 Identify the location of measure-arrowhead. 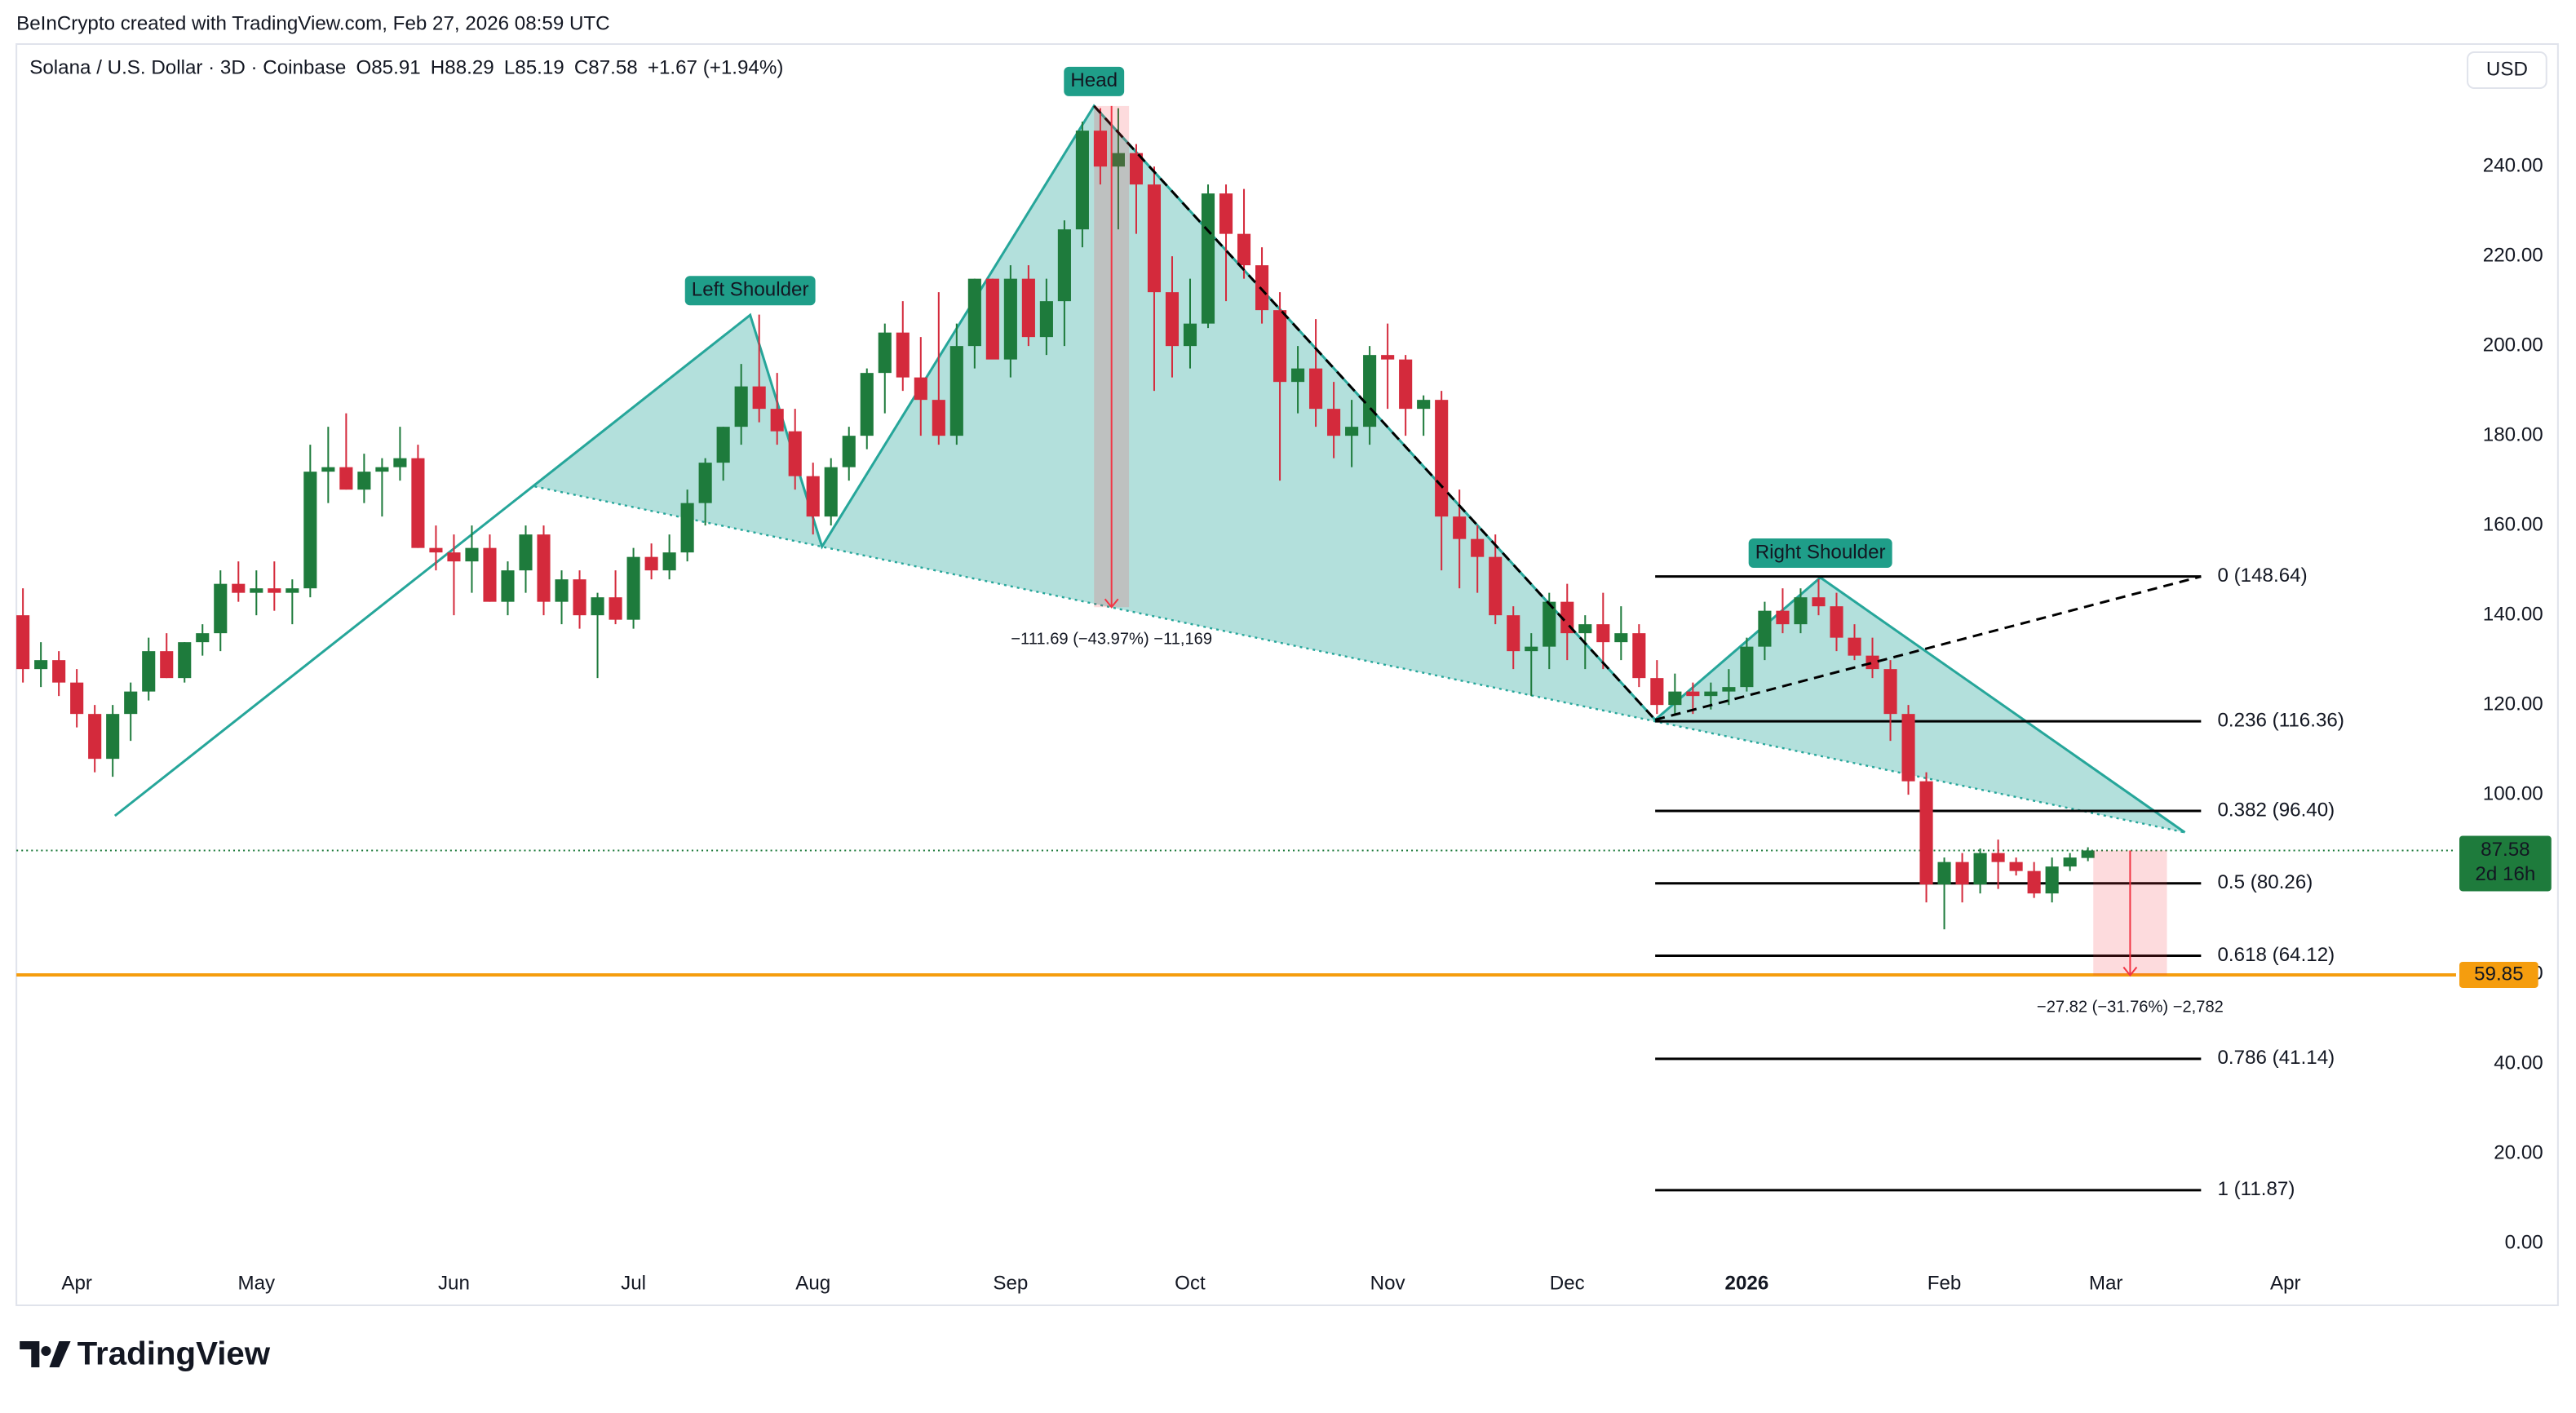
(2130, 971).